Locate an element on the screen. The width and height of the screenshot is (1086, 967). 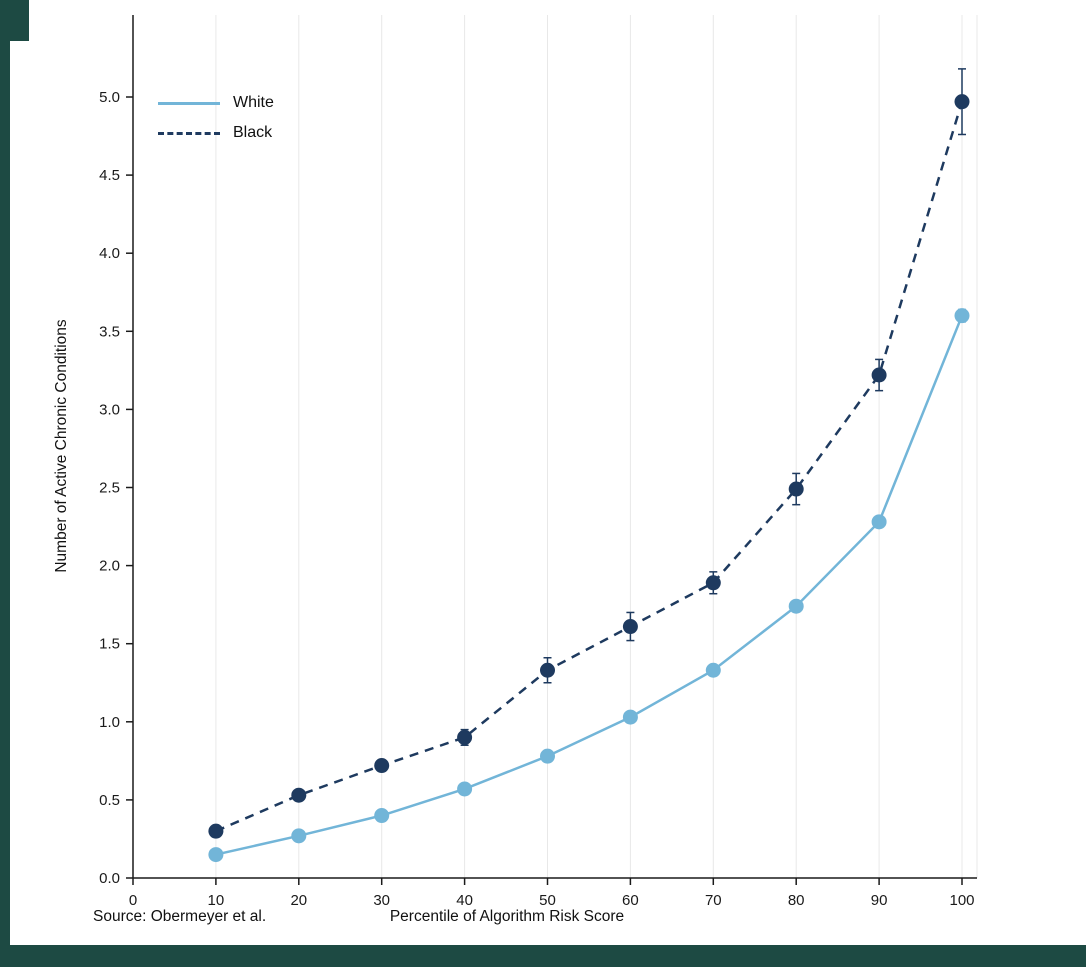
svg-text: 70 is located at coordinates (713, 900).